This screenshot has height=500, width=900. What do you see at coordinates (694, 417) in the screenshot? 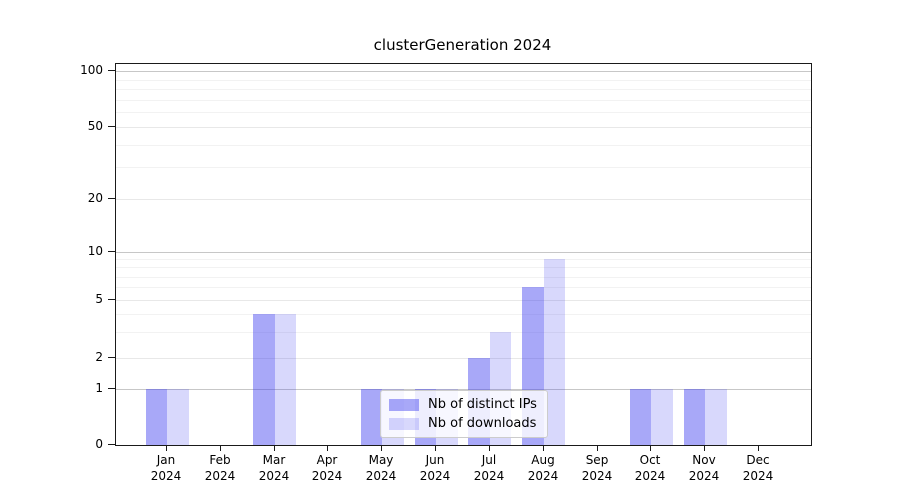
I see `bar-nov-distinct-ips` at bounding box center [694, 417].